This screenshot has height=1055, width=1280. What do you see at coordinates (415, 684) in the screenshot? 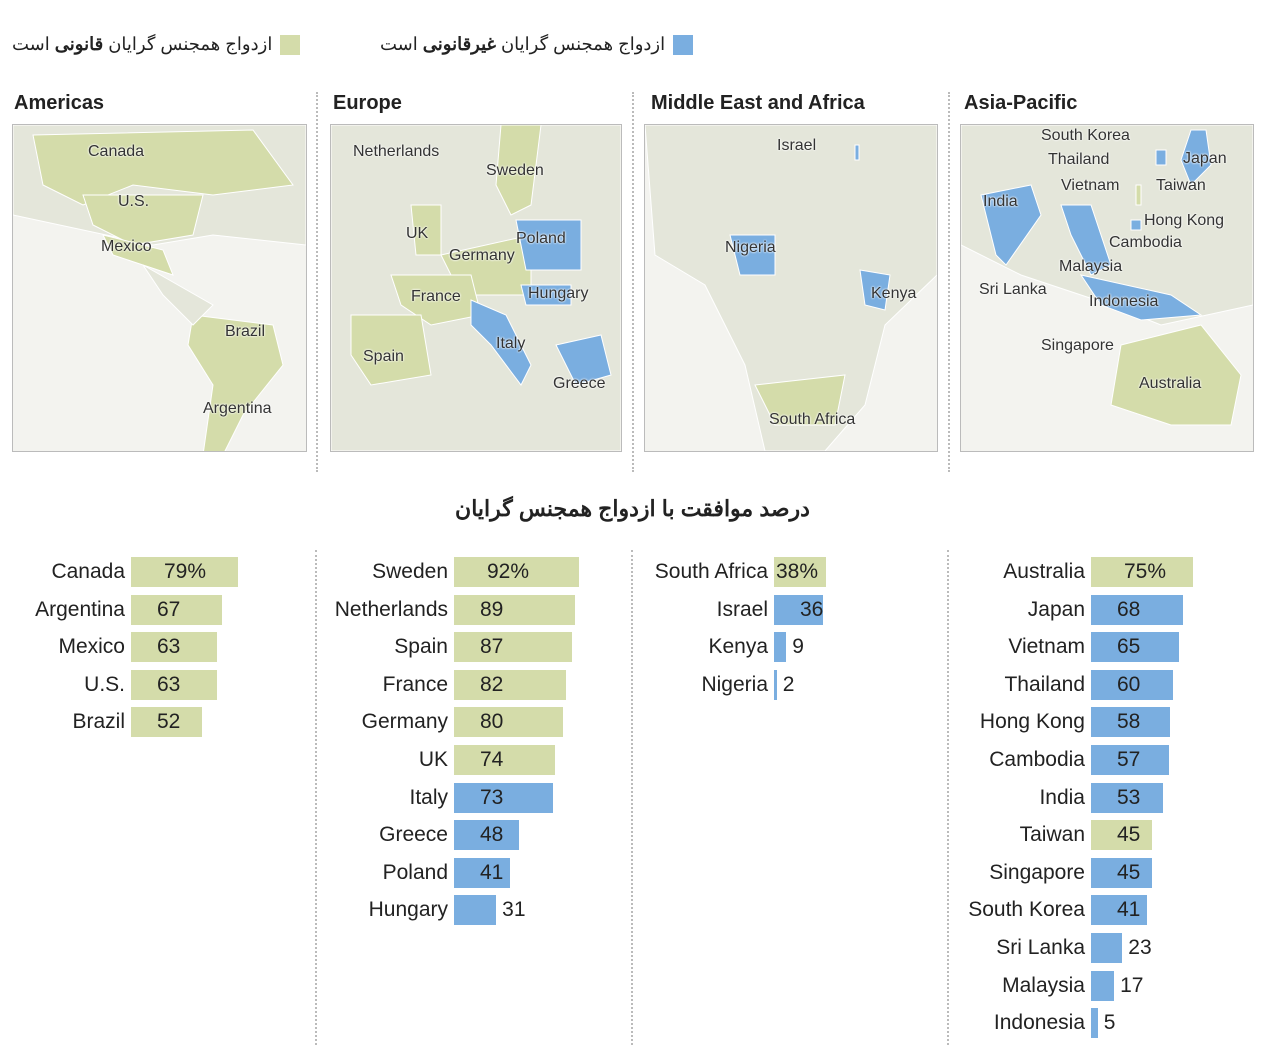
I see `bar-label: France` at bounding box center [415, 684].